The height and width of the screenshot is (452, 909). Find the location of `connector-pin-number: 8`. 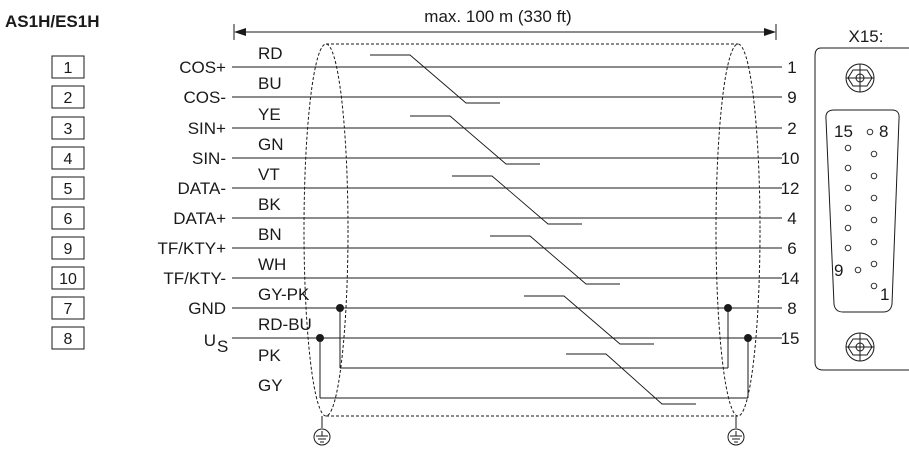

connector-pin-number: 8 is located at coordinates (791, 308).